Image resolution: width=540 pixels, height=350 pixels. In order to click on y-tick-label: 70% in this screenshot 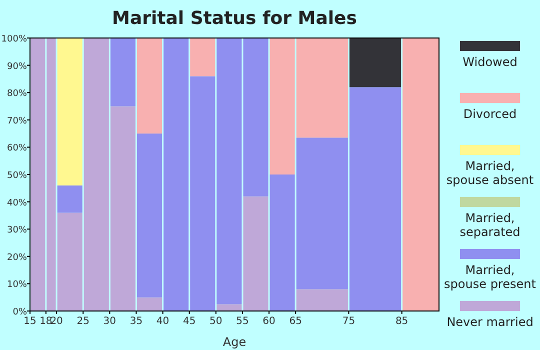, I will do `click(17, 121)`.